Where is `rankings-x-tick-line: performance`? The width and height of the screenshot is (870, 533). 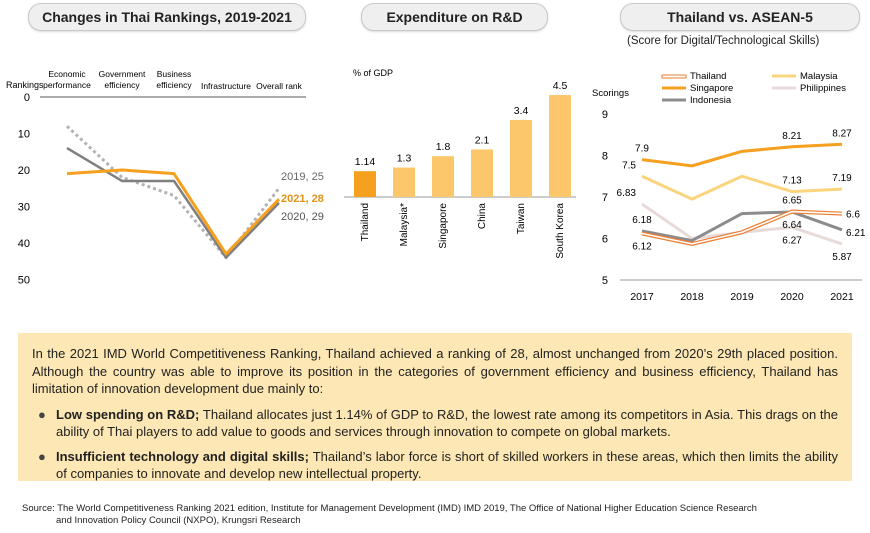 rankings-x-tick-line: performance is located at coordinates (67, 85).